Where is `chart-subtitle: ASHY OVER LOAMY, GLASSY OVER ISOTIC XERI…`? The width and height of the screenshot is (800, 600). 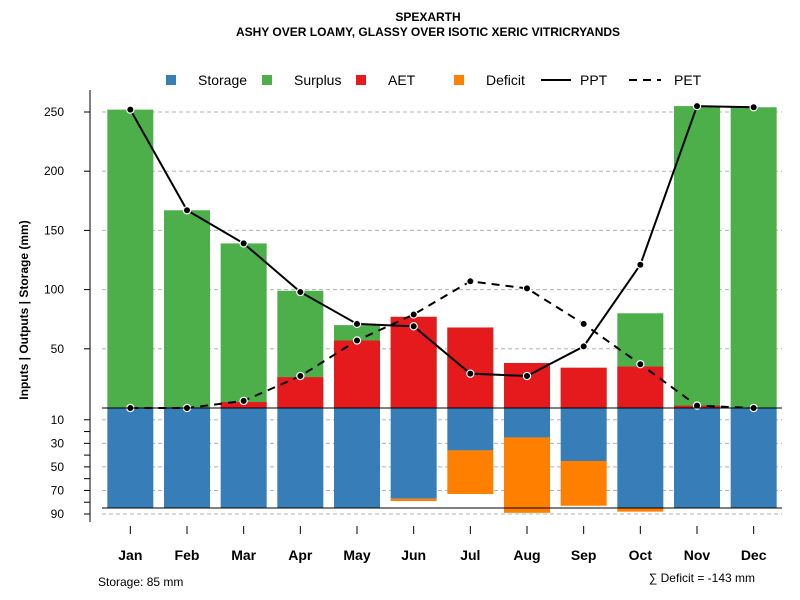 chart-subtitle: ASHY OVER LOAMY, GLASSY OVER ISOTIC XERI… is located at coordinates (428, 32).